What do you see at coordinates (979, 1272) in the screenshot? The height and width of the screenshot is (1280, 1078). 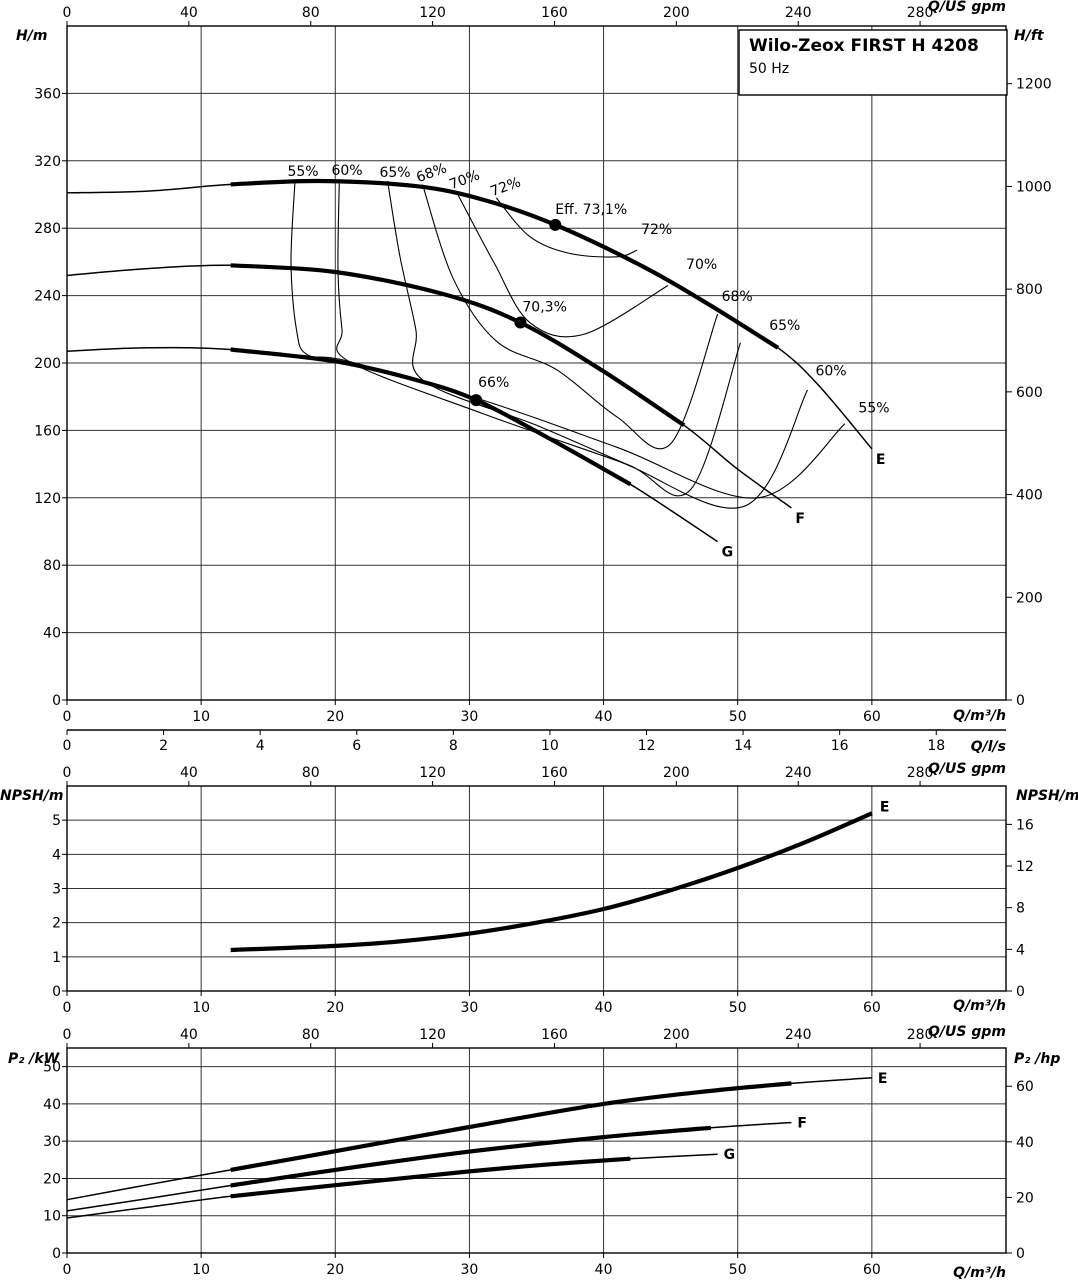 I see `flow-m3h-axis-label-3: Q/m³/h` at bounding box center [979, 1272].